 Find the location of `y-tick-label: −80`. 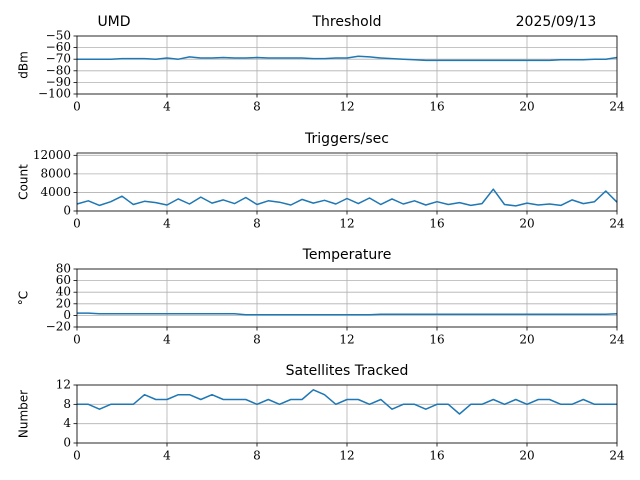

y-tick-label: −80 is located at coordinates (58, 70).